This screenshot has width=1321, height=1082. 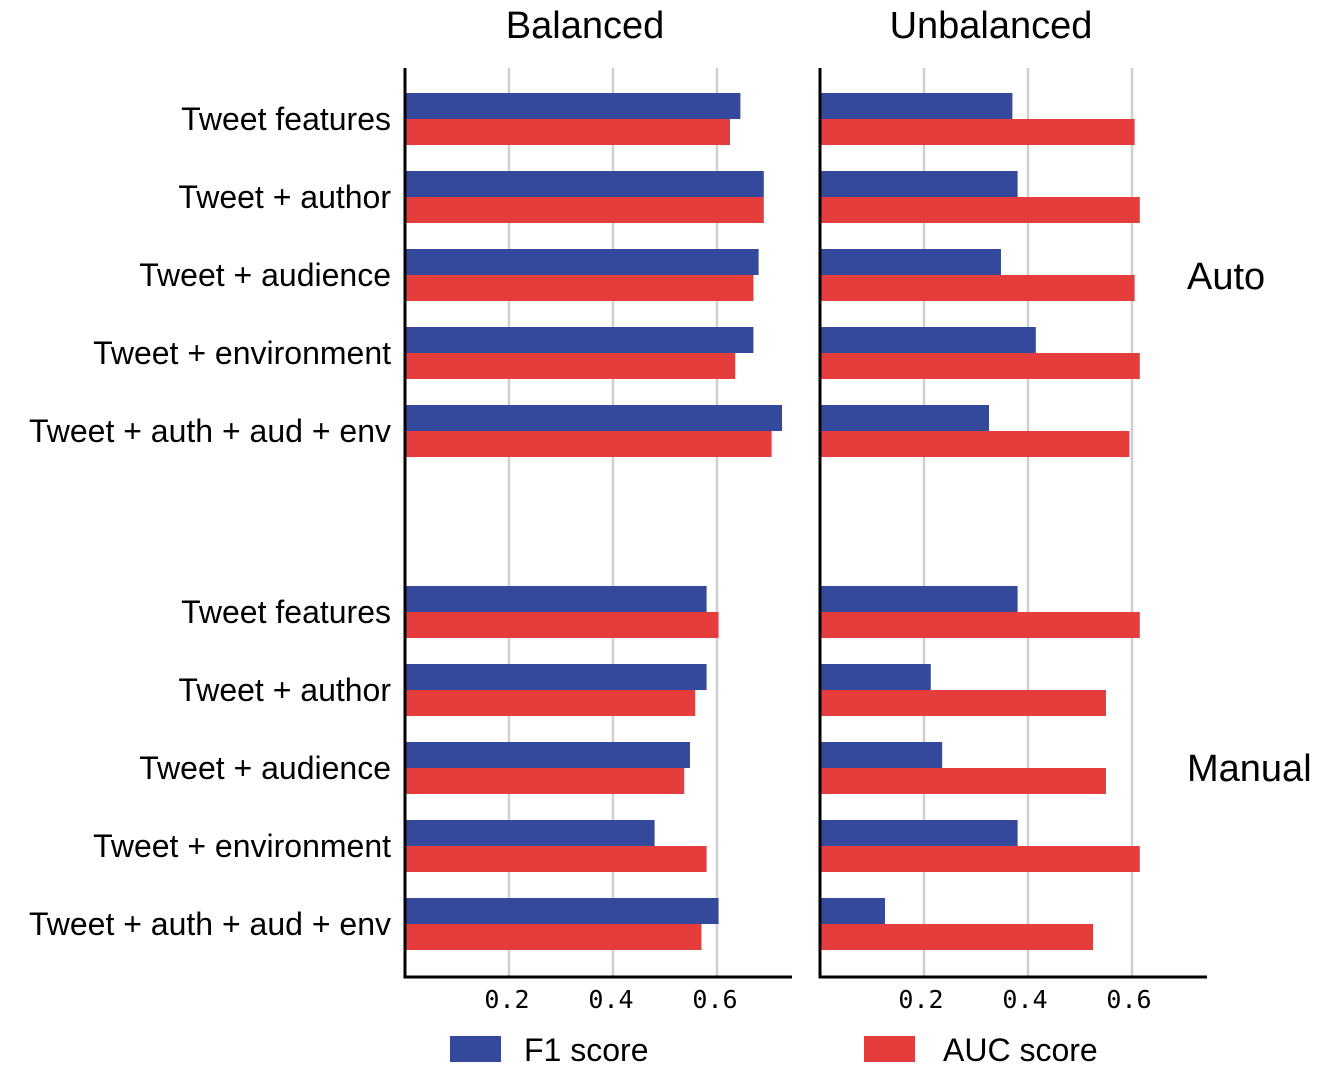 I want to click on bar-unbalanced-manual-4-f1-score, so click(x=919, y=833).